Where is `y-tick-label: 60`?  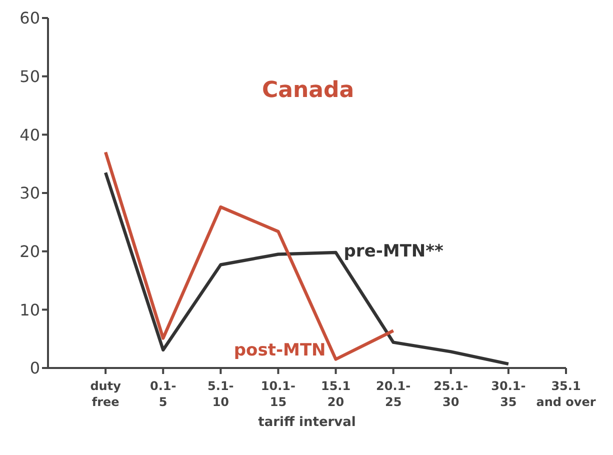 y-tick-label: 60 is located at coordinates (30, 18).